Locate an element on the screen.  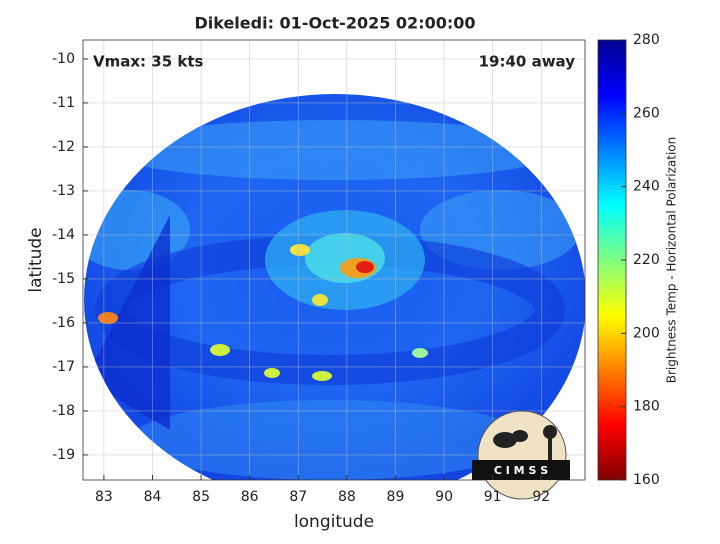
y-tick-label: -19 is located at coordinates (63, 455).